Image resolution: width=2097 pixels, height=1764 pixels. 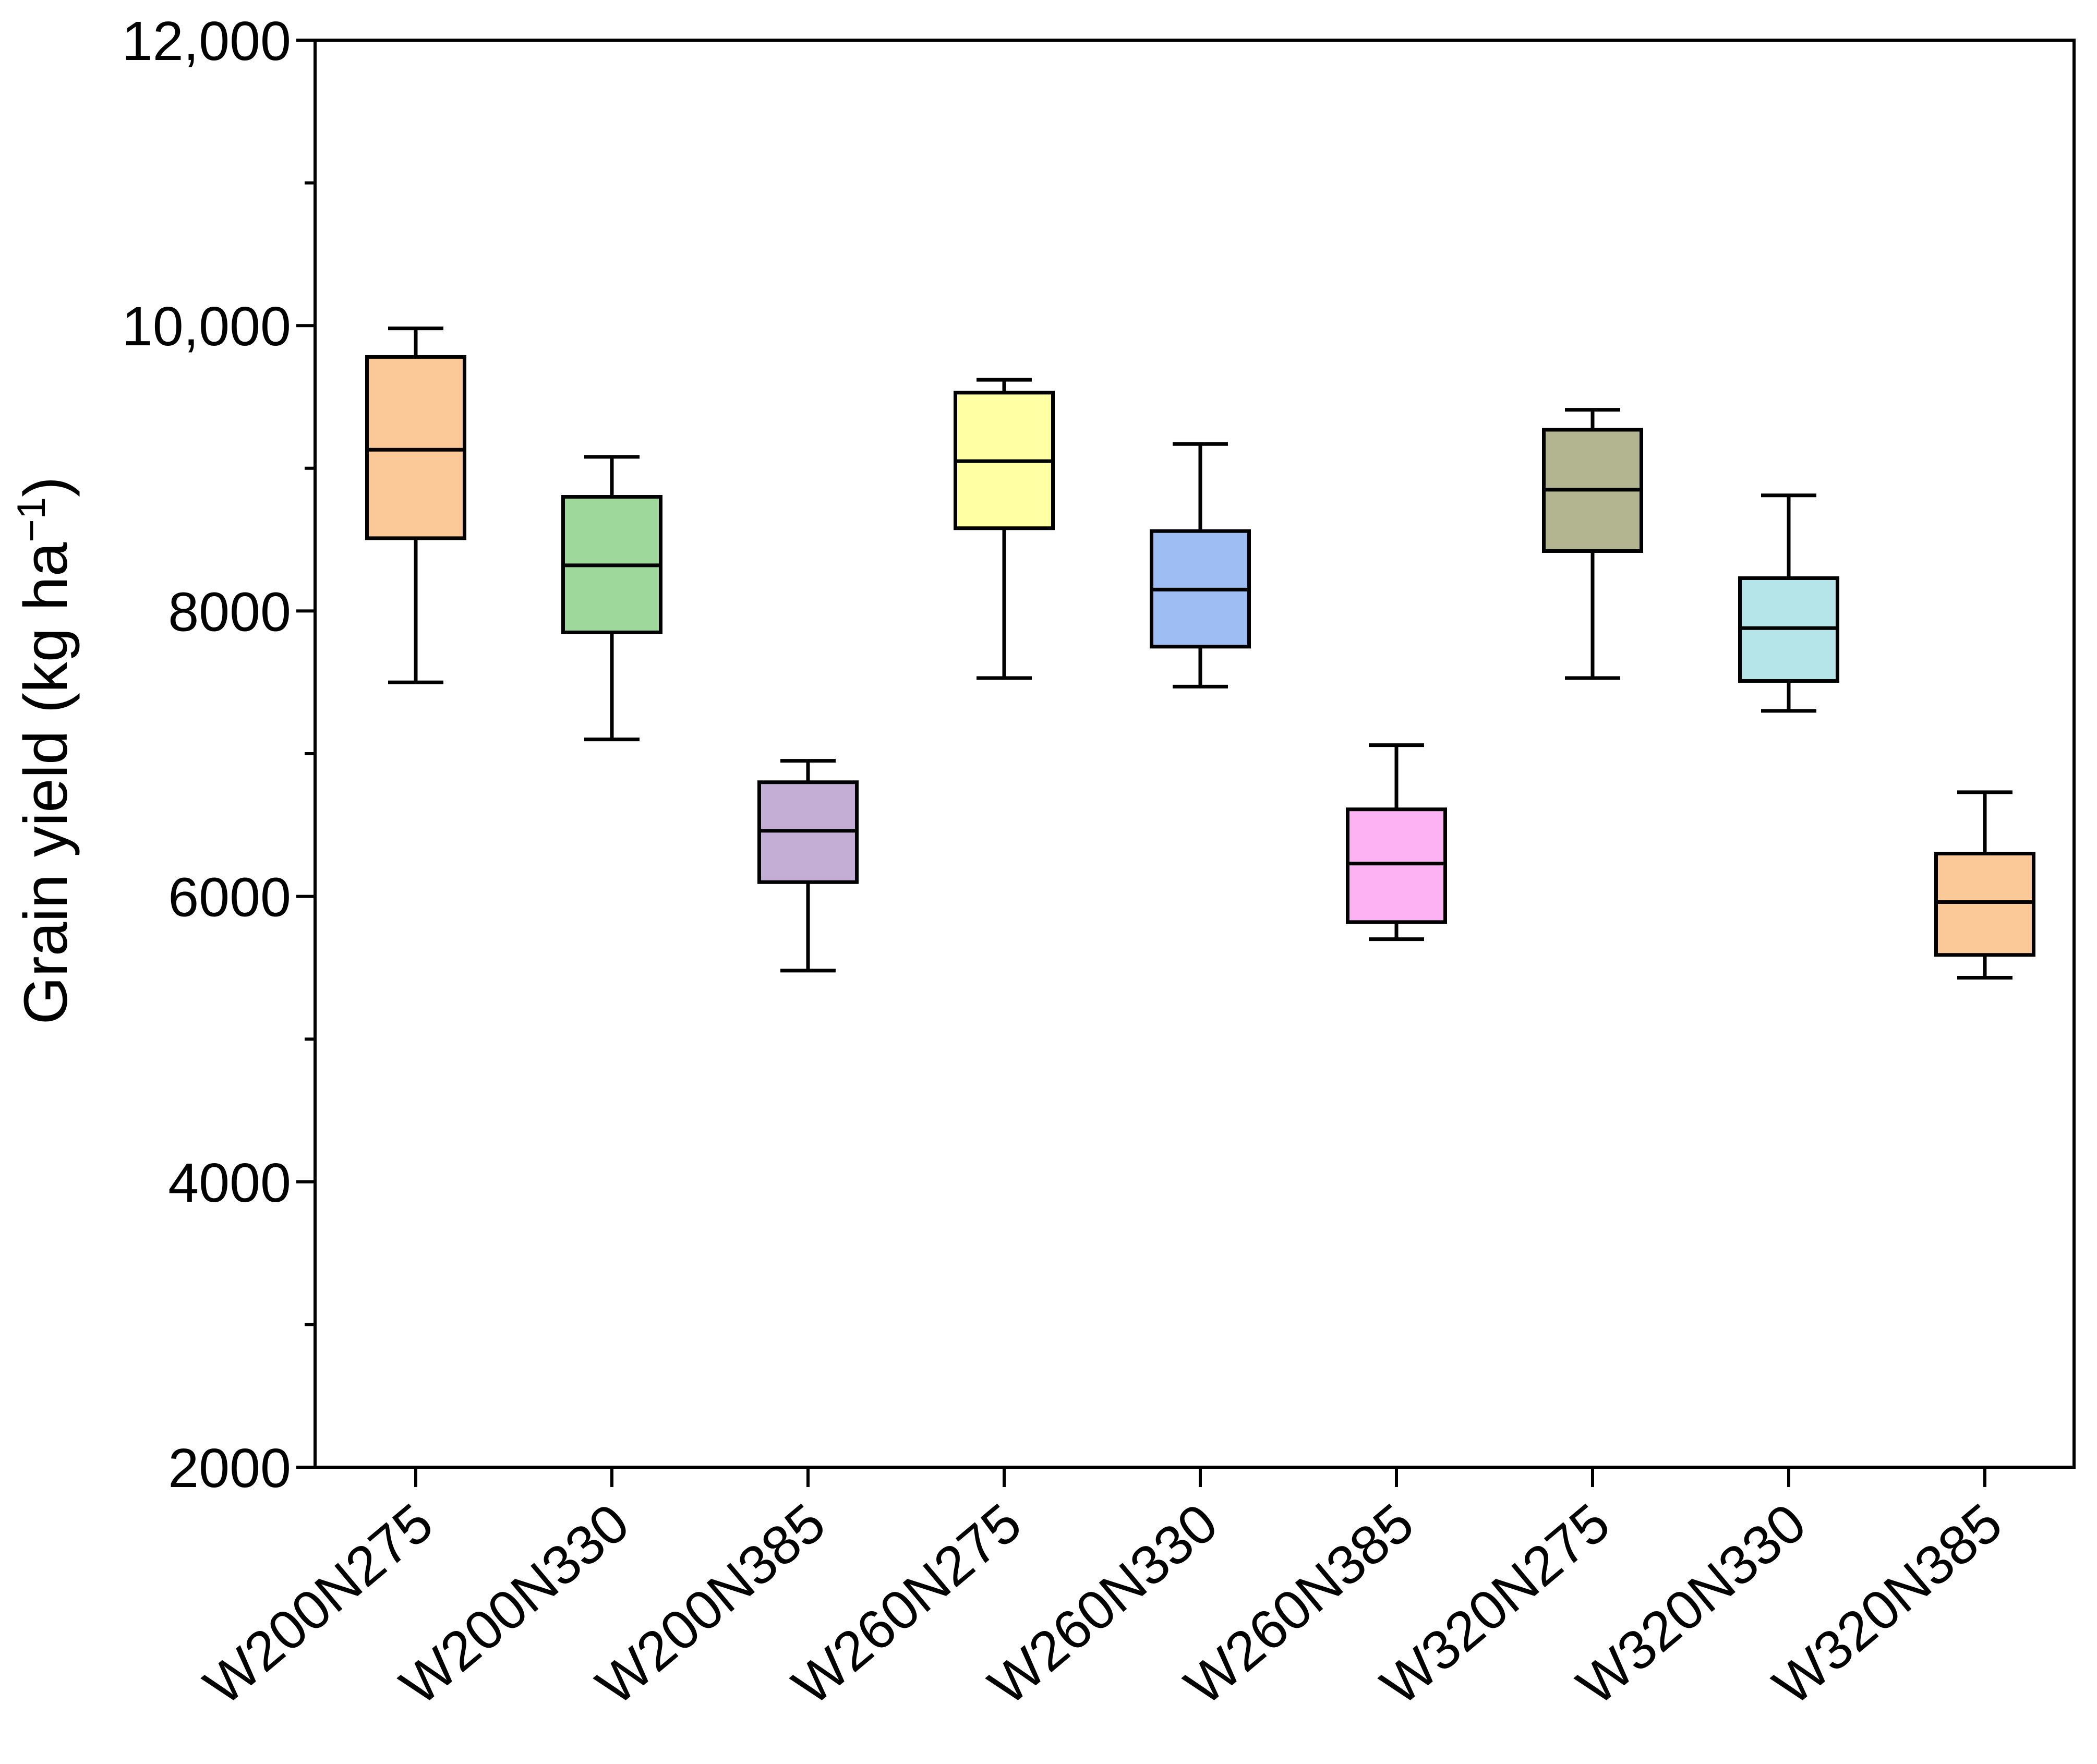 I want to click on box-group-w200n385, so click(x=808, y=866).